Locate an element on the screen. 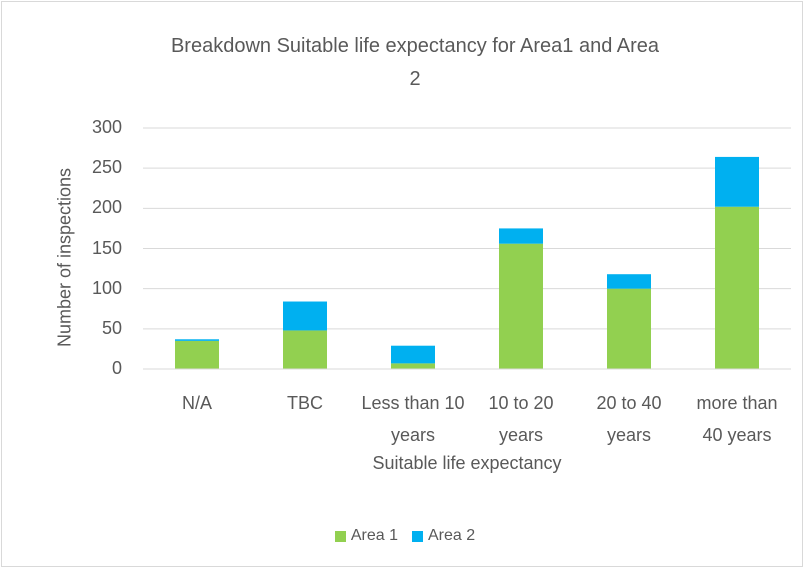  x-tick-label: TBC is located at coordinates (305, 403).